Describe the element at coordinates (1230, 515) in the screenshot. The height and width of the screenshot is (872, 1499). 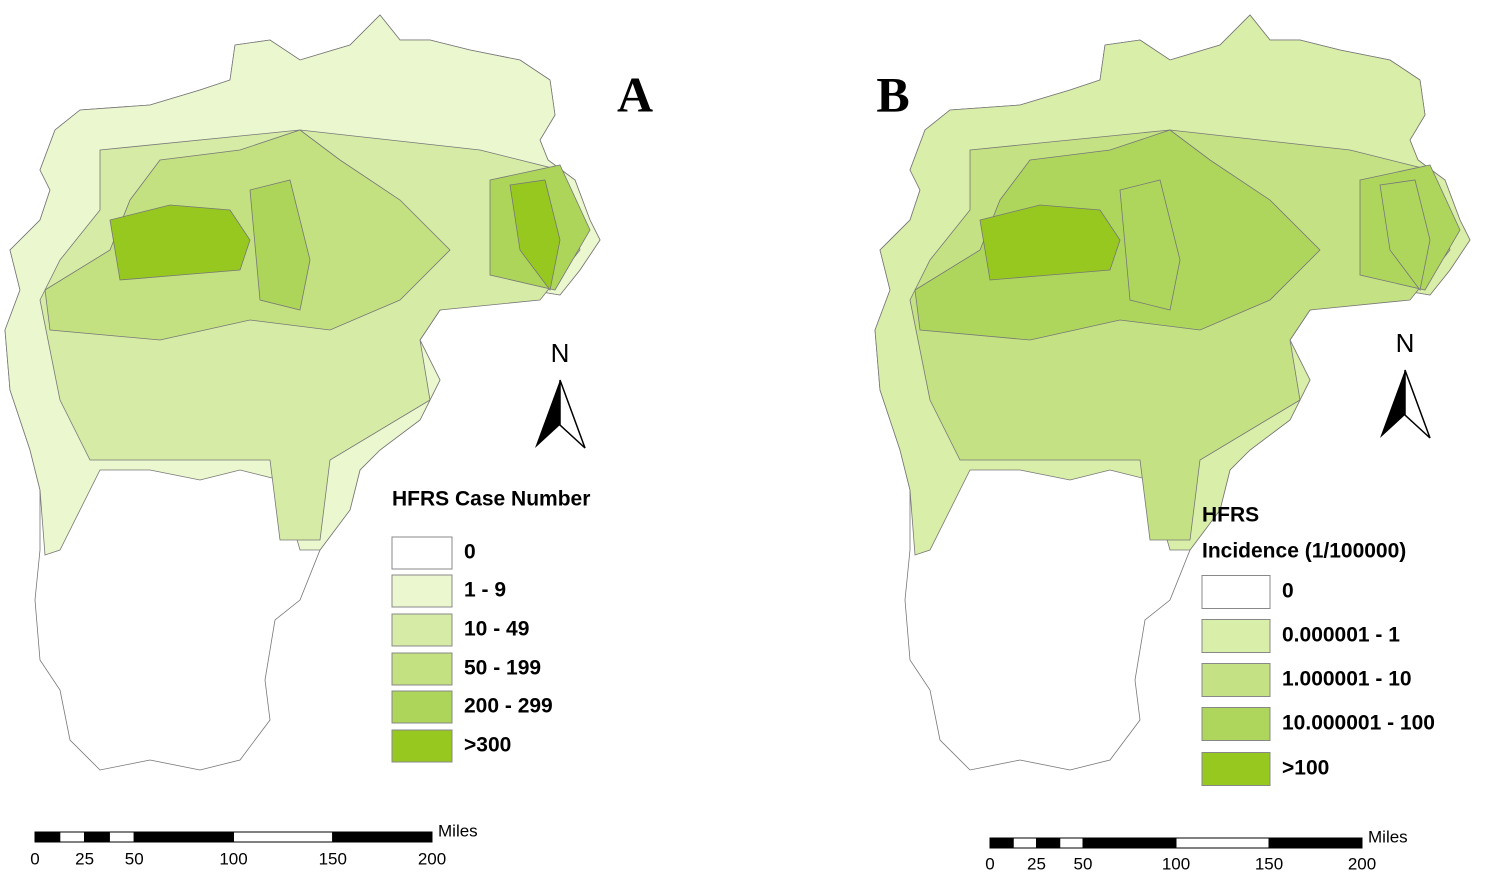
I see `legend-title: HFRS` at that location.